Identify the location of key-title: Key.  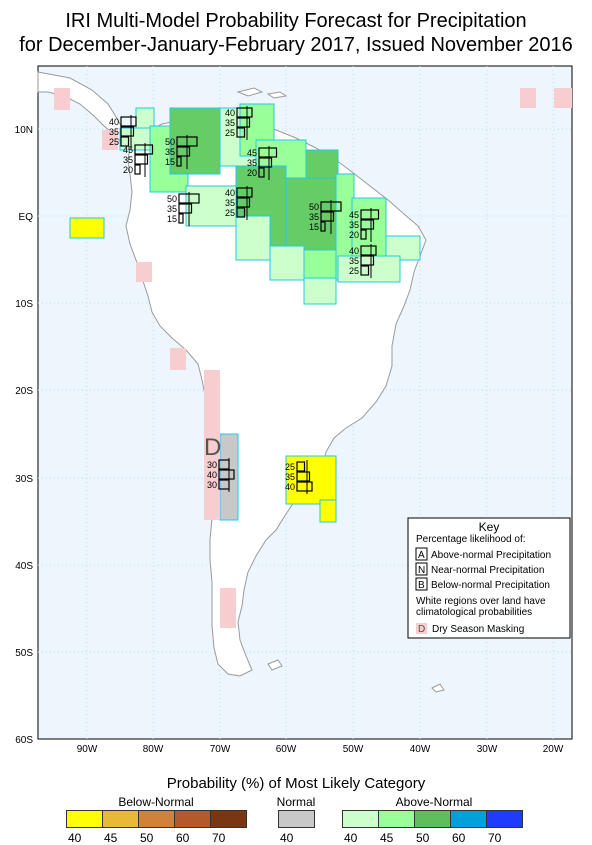
(489, 527).